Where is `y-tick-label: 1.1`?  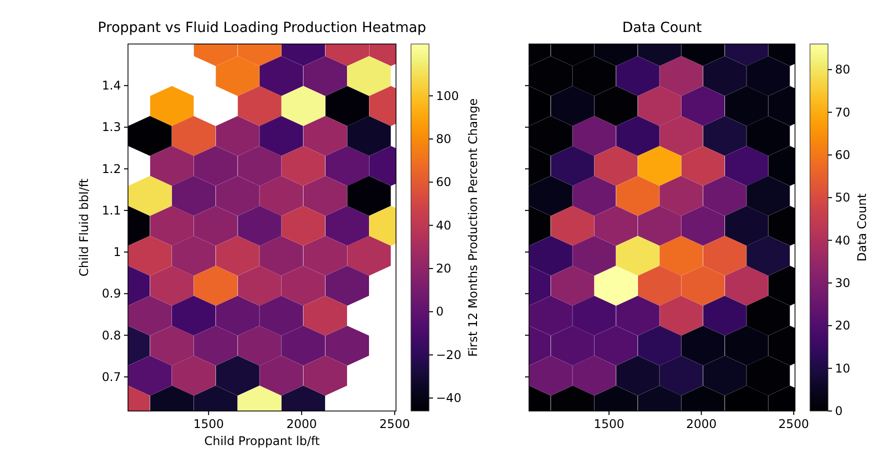
y-tick-label: 1.1 is located at coordinates (111, 210).